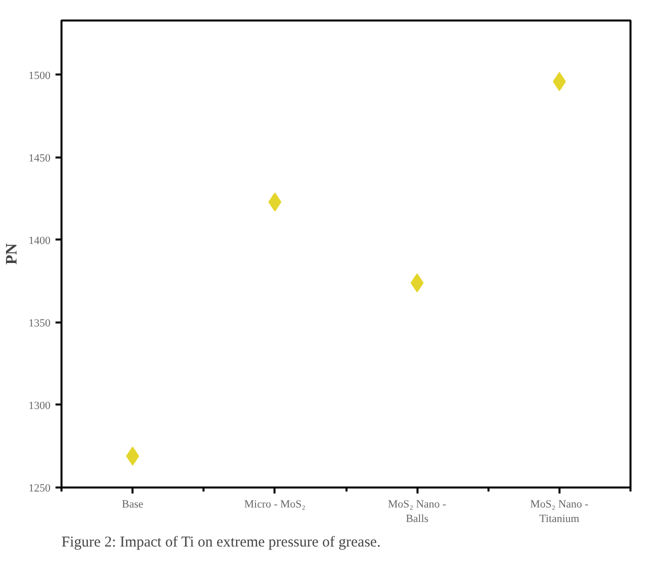  Describe the element at coordinates (559, 511) in the screenshot. I see `x-tick-label: MoS₂ Nano - Titanium` at that location.